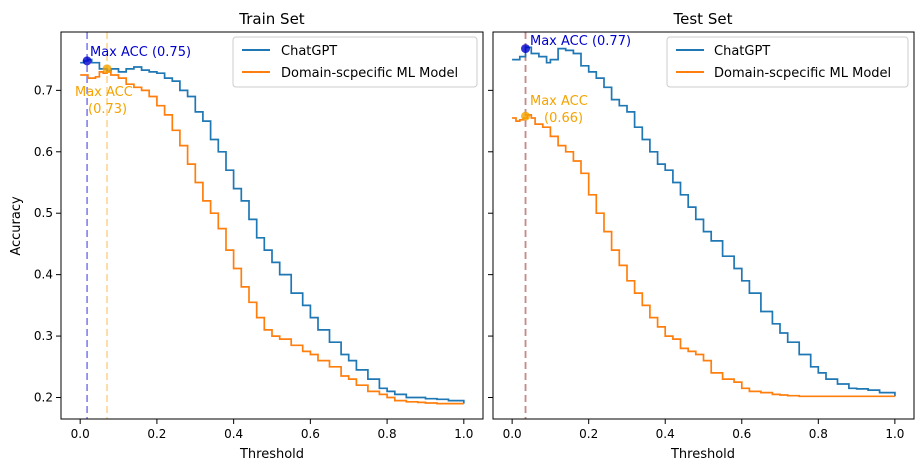 This screenshot has width=923, height=470. Describe the element at coordinates (802, 73) in the screenshot. I see `test-set-legend-label-ml: Domain-scpecific ML Model` at that location.